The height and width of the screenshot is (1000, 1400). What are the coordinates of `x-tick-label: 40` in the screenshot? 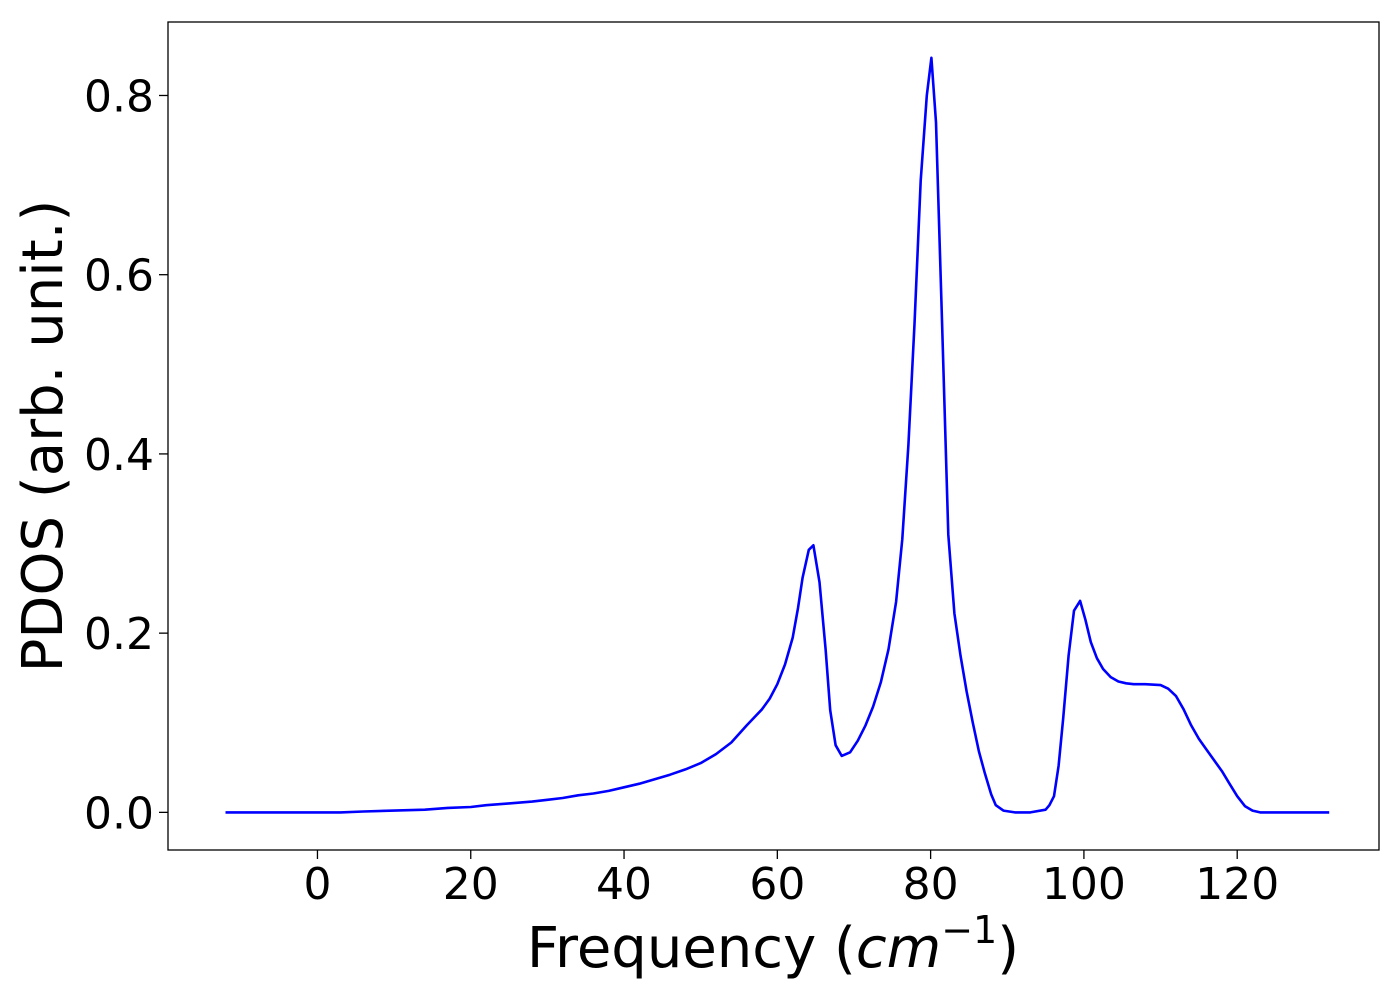 It's located at (624, 884).